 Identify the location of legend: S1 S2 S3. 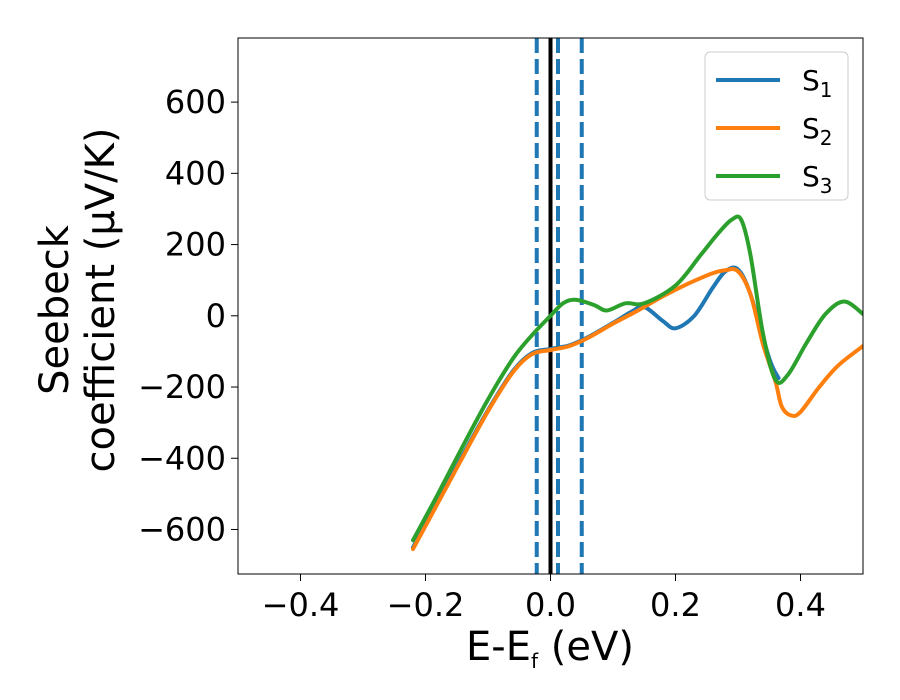
(776, 126).